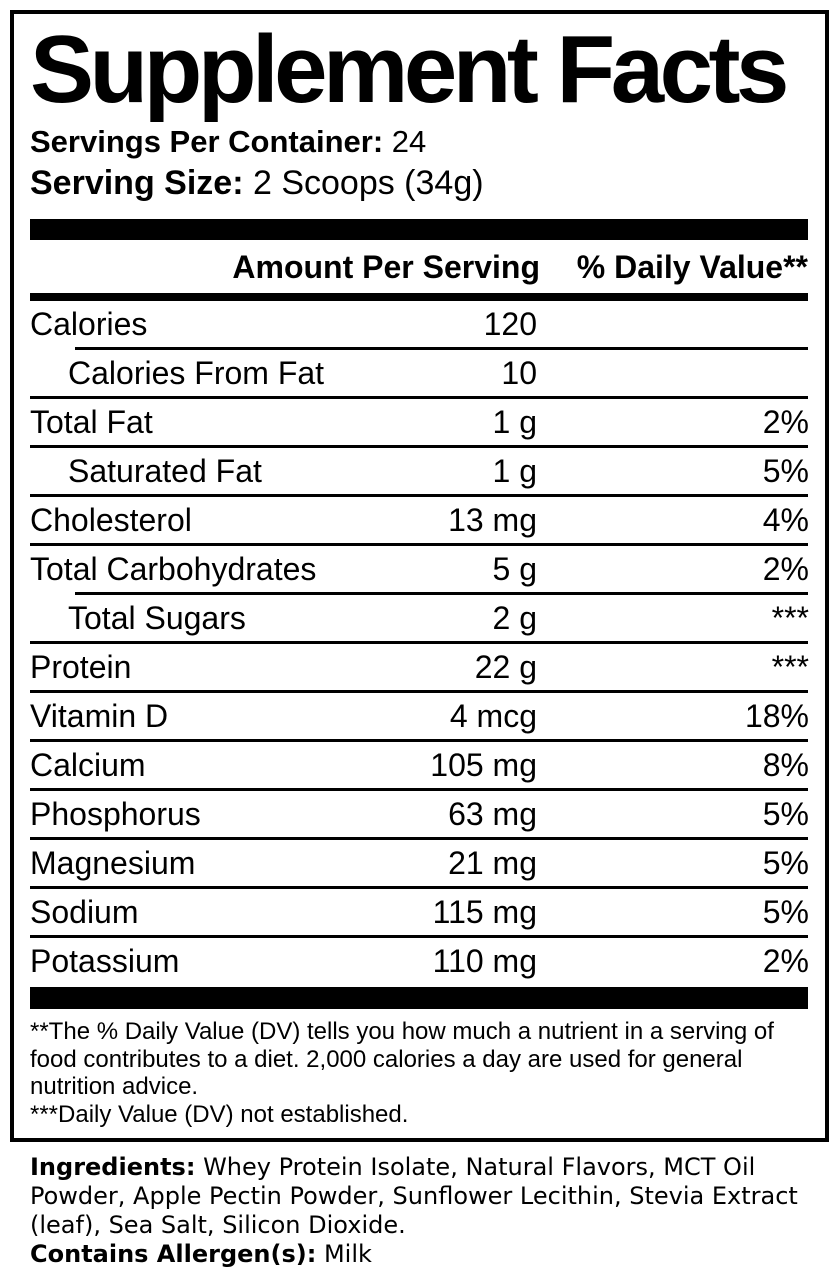 The width and height of the screenshot is (839, 1279). What do you see at coordinates (111, 519) in the screenshot?
I see `nutrient-name: Cholesterol` at bounding box center [111, 519].